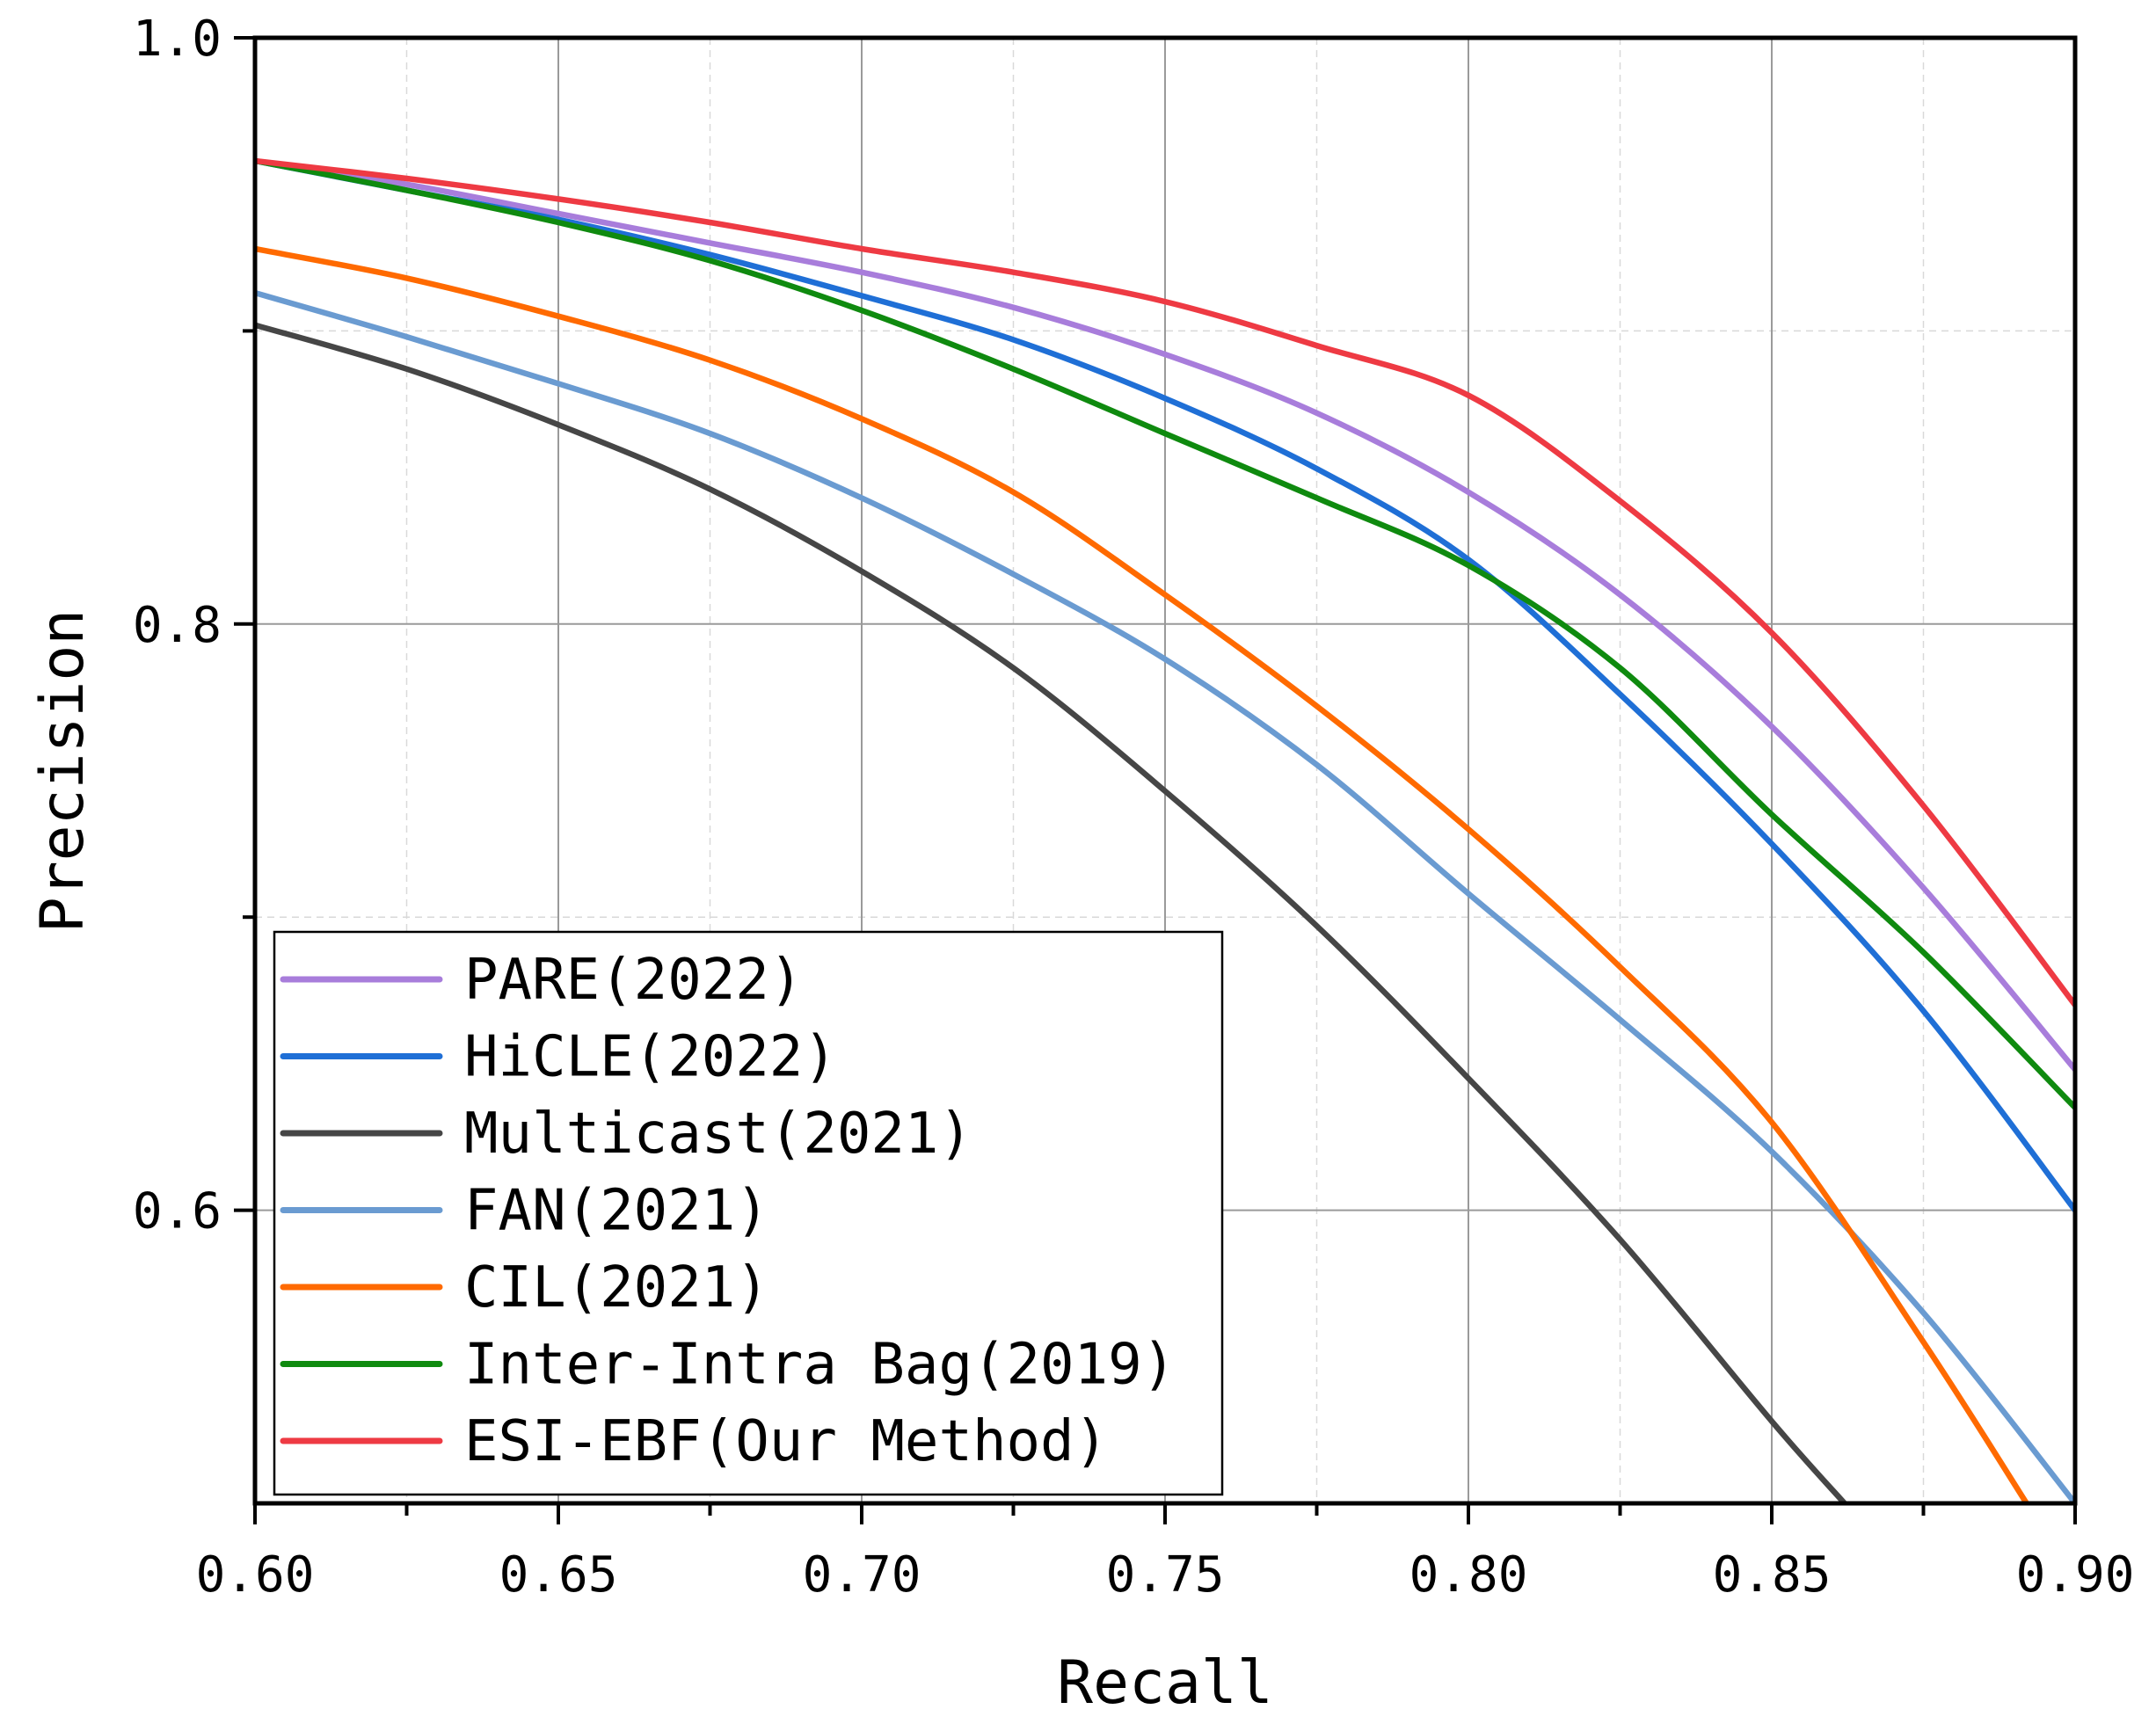 Image resolution: width=2156 pixels, height=1724 pixels. I want to click on legend-label-4: FAN(2021), so click(616, 1211).